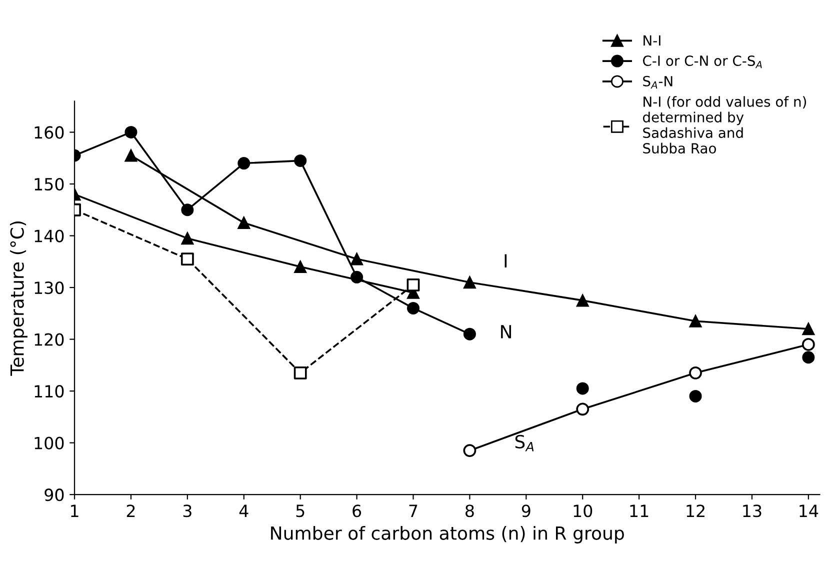 The width and height of the screenshot is (828, 562). What do you see at coordinates (49, 184) in the screenshot?
I see `y-tick-label: 150` at bounding box center [49, 184].